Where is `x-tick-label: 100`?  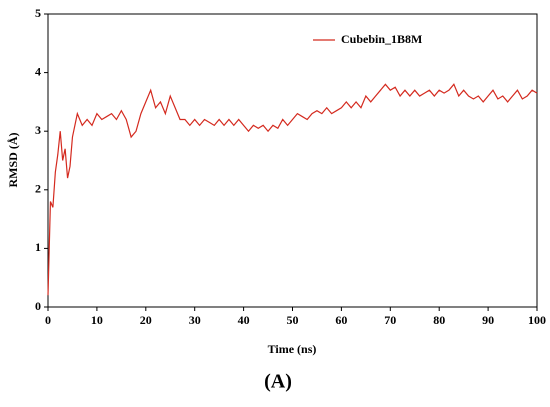
x-tick-label: 100 is located at coordinates (537, 320).